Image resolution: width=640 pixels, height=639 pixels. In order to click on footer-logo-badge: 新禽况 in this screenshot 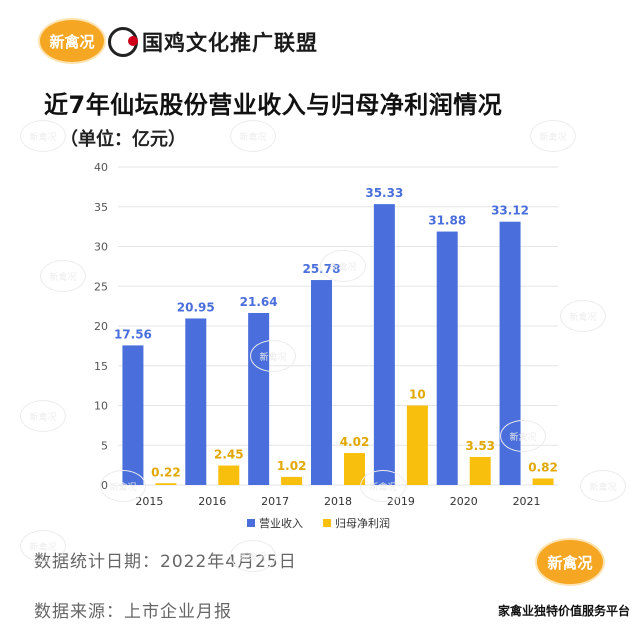, I will do `click(570, 562)`.